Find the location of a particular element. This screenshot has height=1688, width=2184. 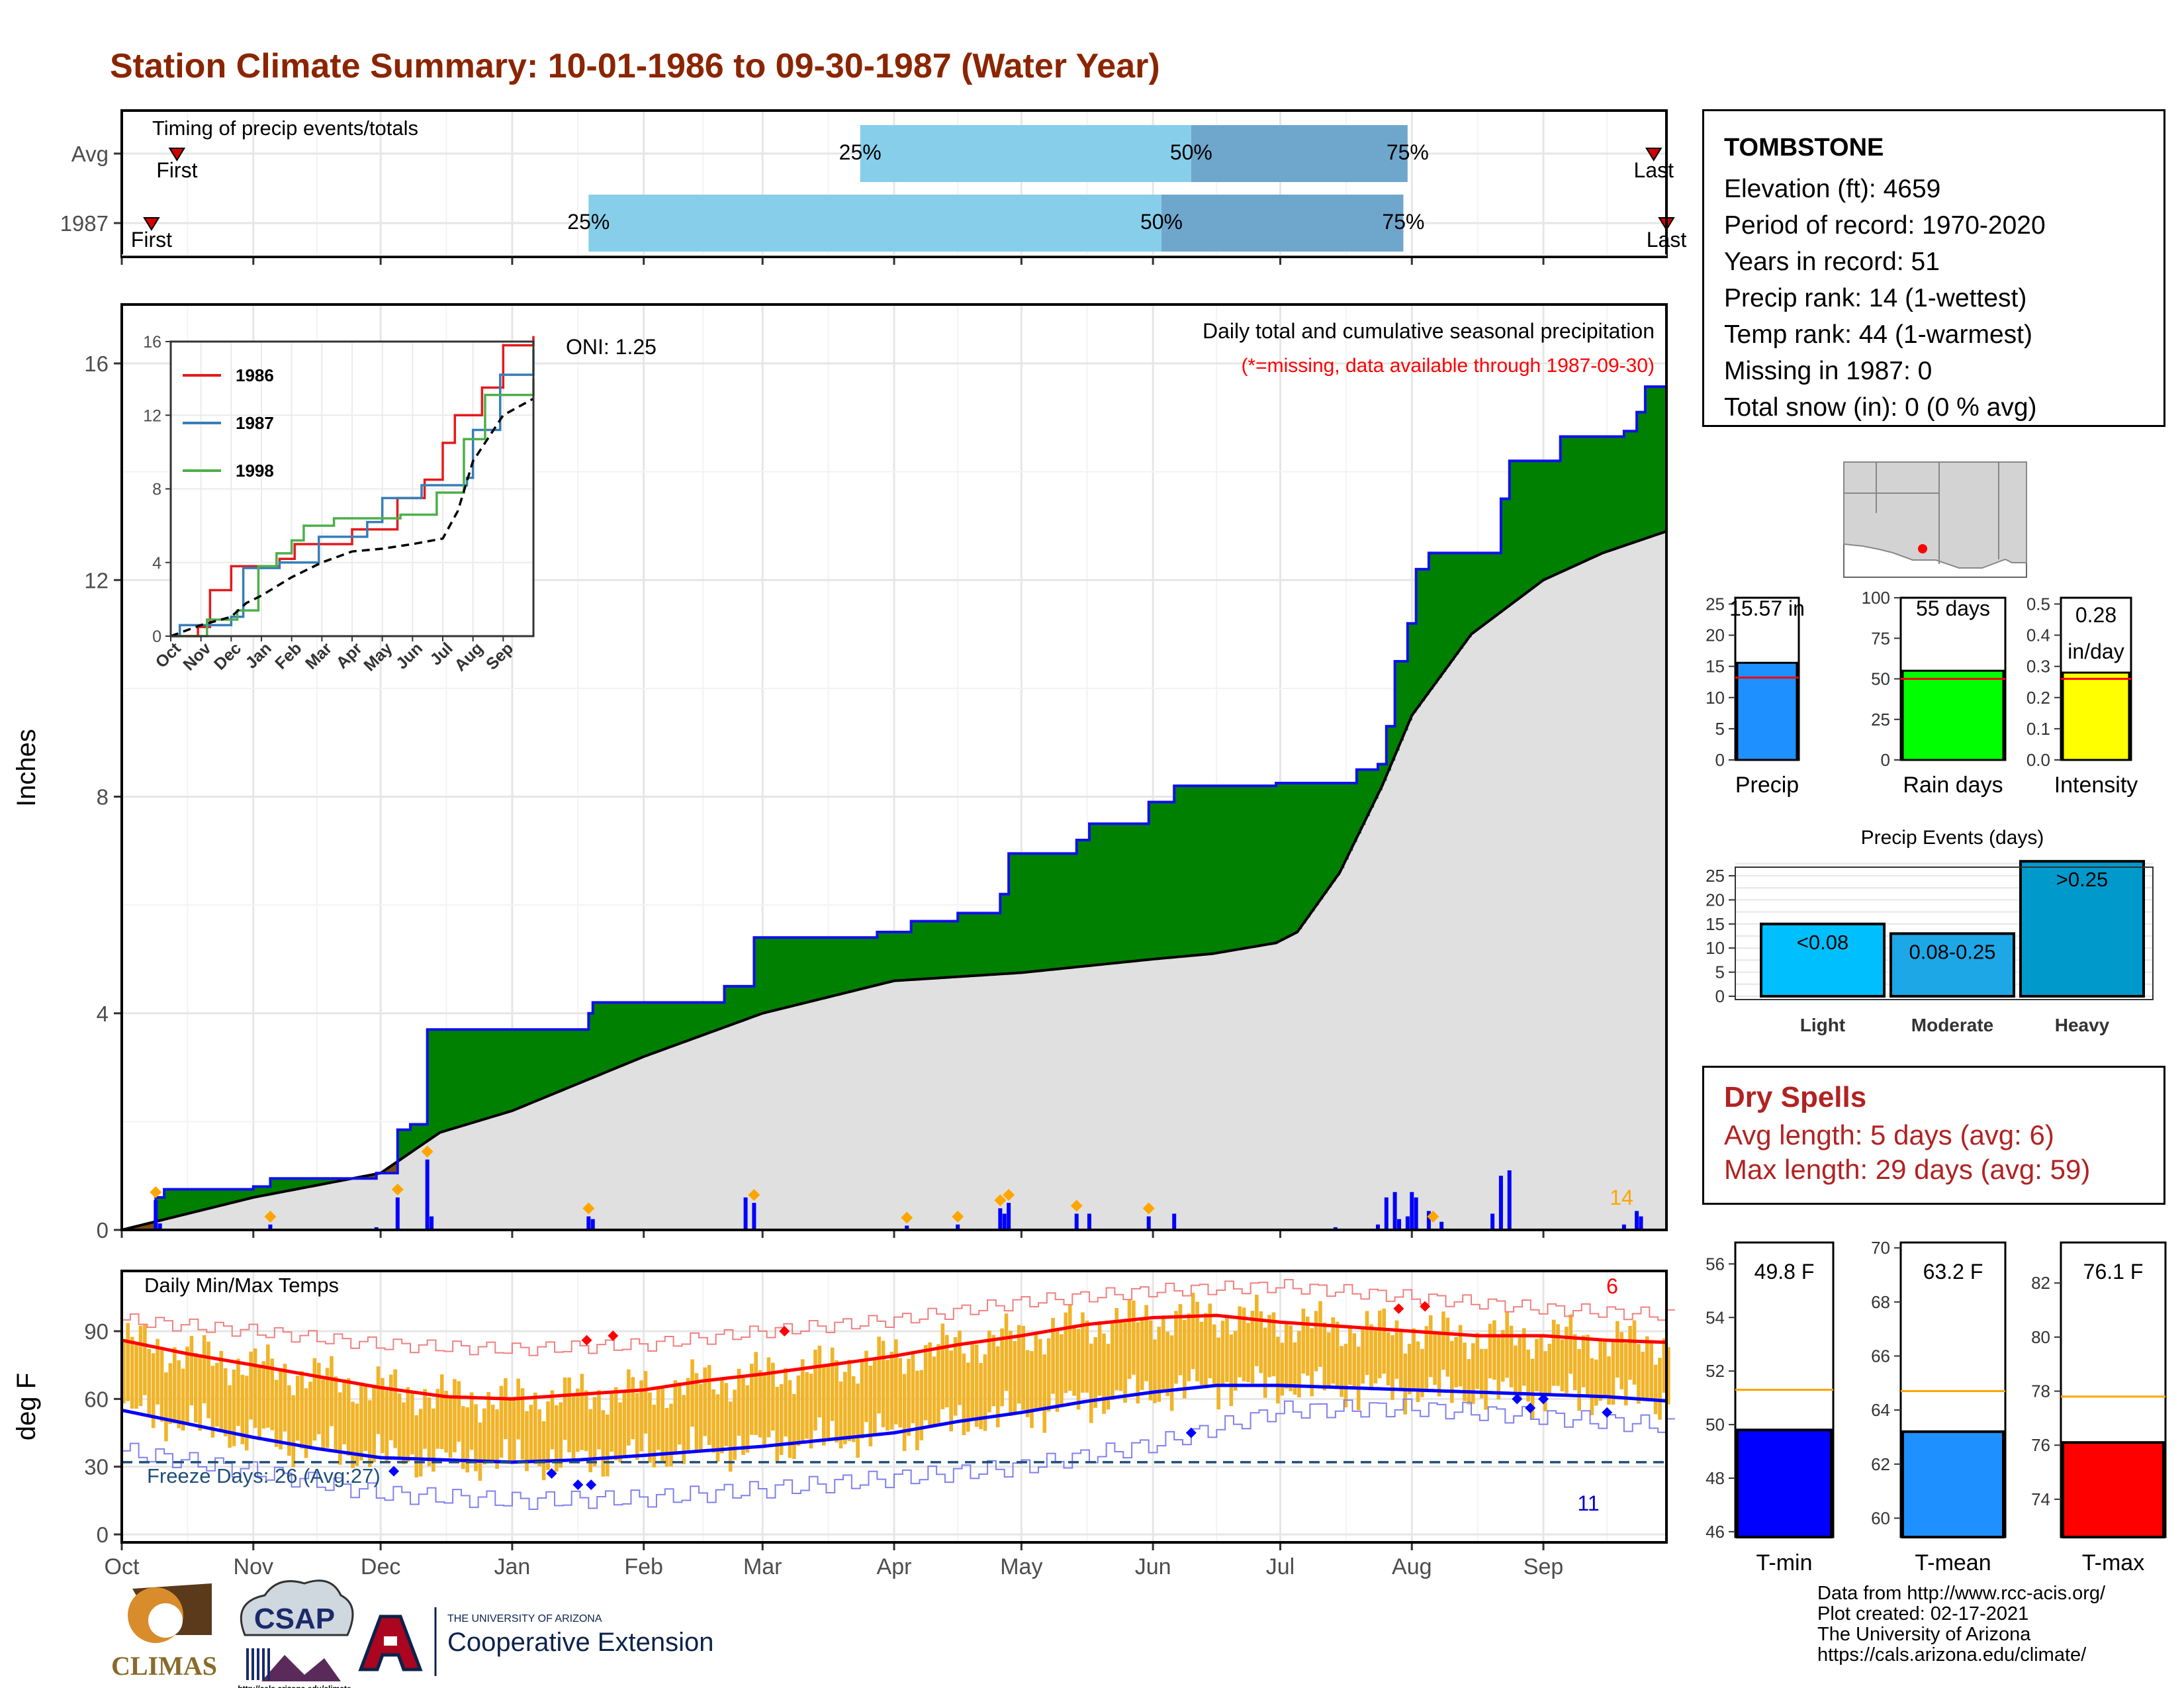

tsummary-ytick-label: 64 is located at coordinates (1880, 1410).